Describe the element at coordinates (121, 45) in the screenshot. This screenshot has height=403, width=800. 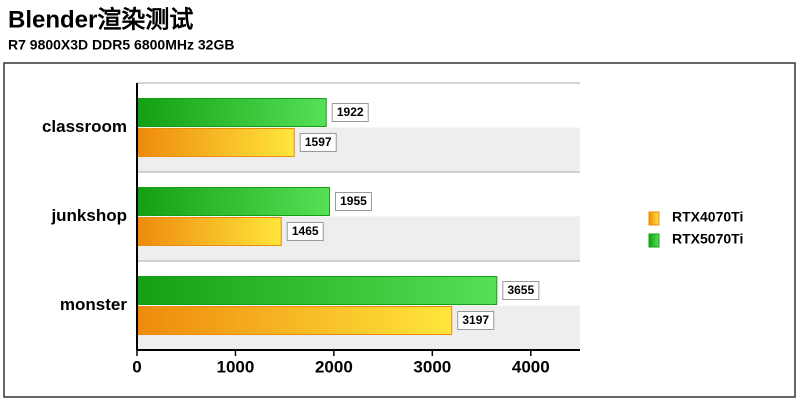
I see `chart-subtitle: R7 9800X3D DDR5 6800MHz 32GB` at that location.